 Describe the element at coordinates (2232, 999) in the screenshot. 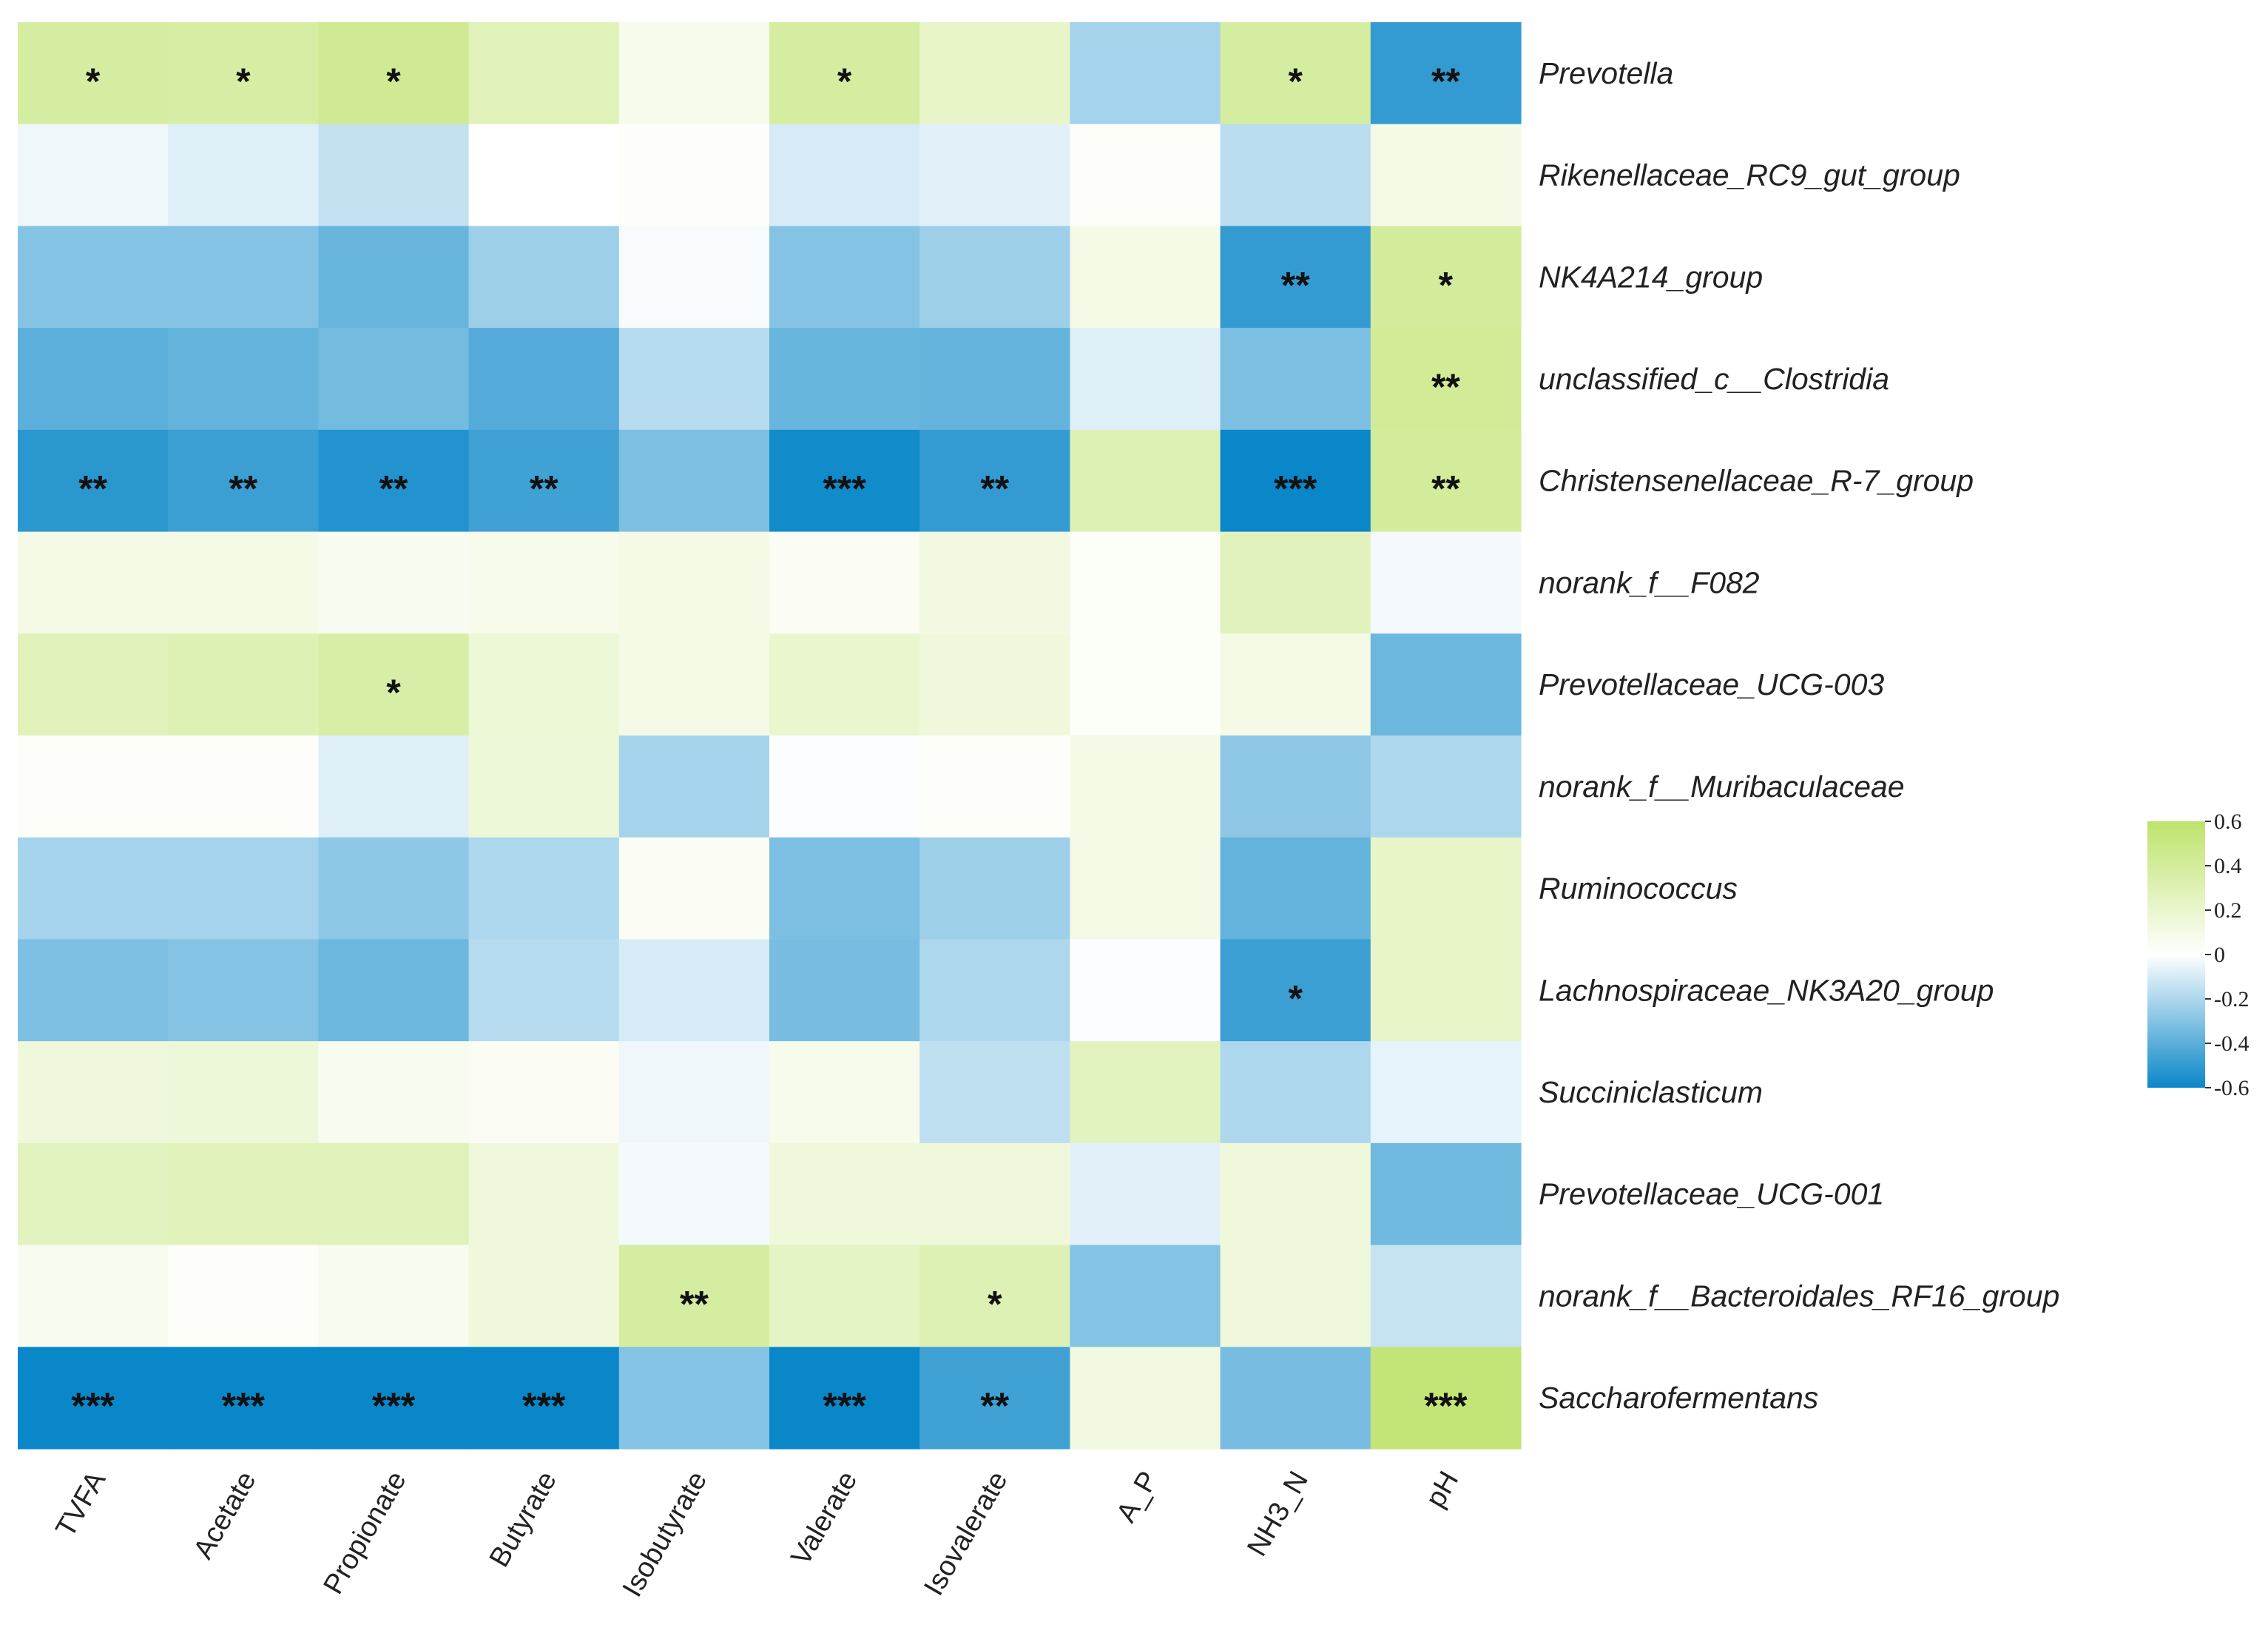

I see `legend-tick-label: -0.2` at that location.